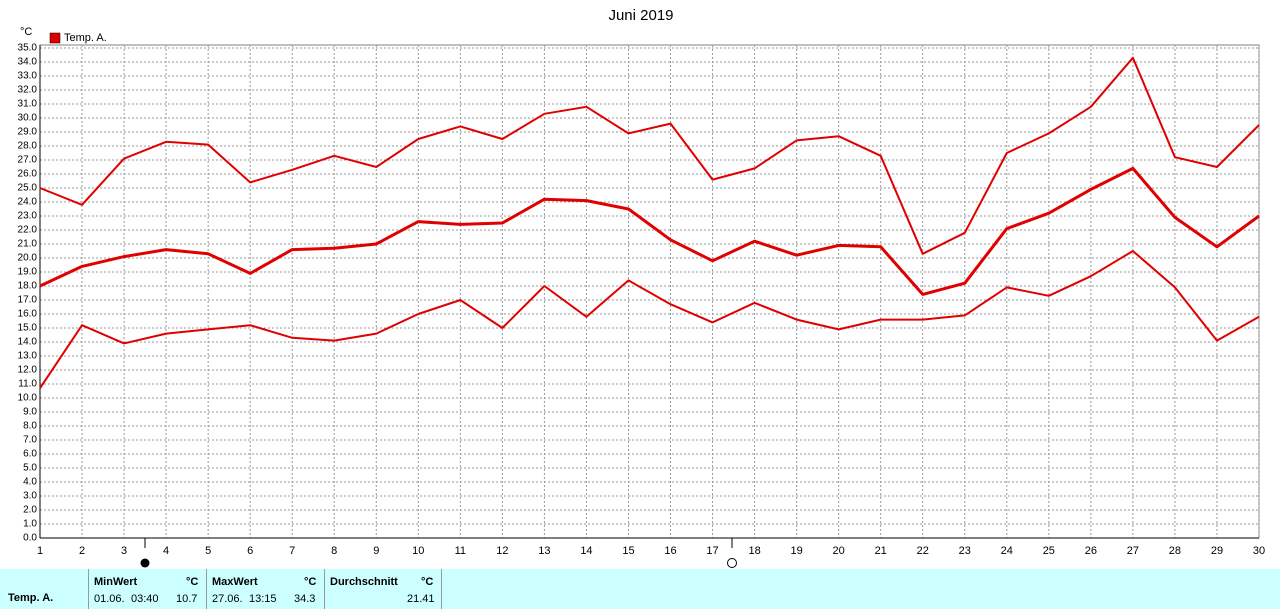  Describe the element at coordinates (628, 551) in the screenshot. I see `x-tick-label: 15` at that location.